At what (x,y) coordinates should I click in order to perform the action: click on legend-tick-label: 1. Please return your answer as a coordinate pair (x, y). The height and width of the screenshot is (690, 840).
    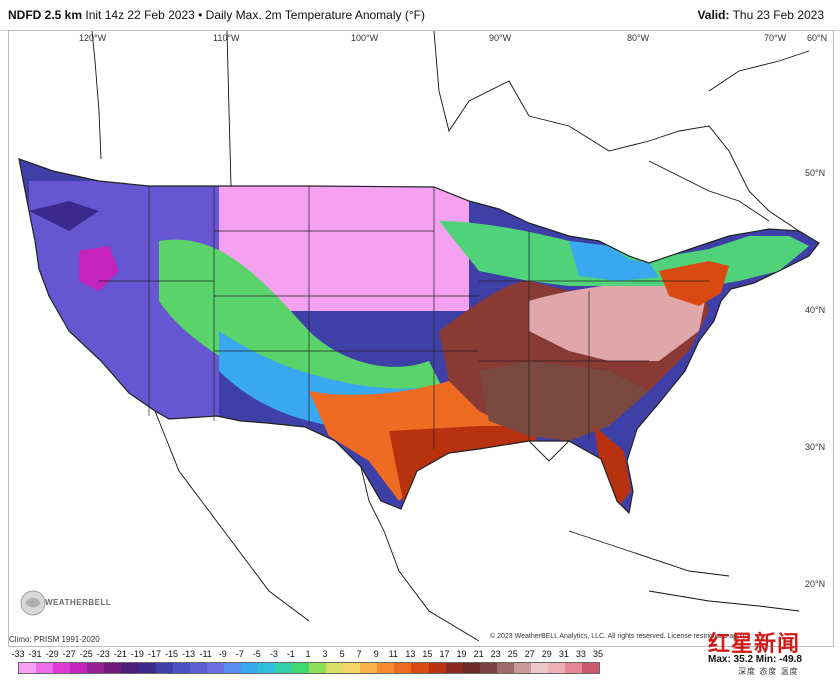
    Looking at the image, I should click on (308, 654).